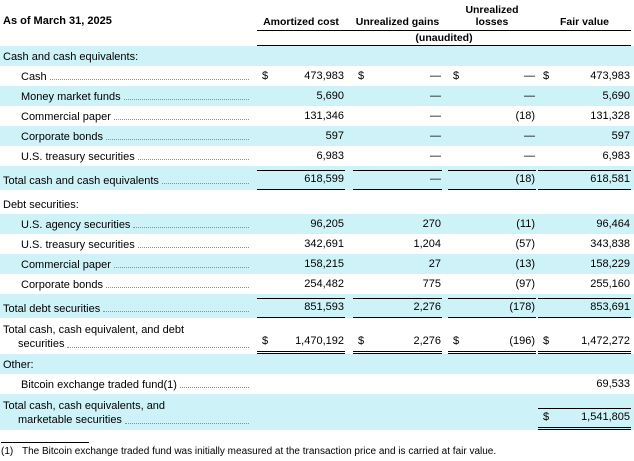 The image size is (634, 461). Describe the element at coordinates (494, 76) in the screenshot. I see `unrealized-losses-cell: $ —` at that location.